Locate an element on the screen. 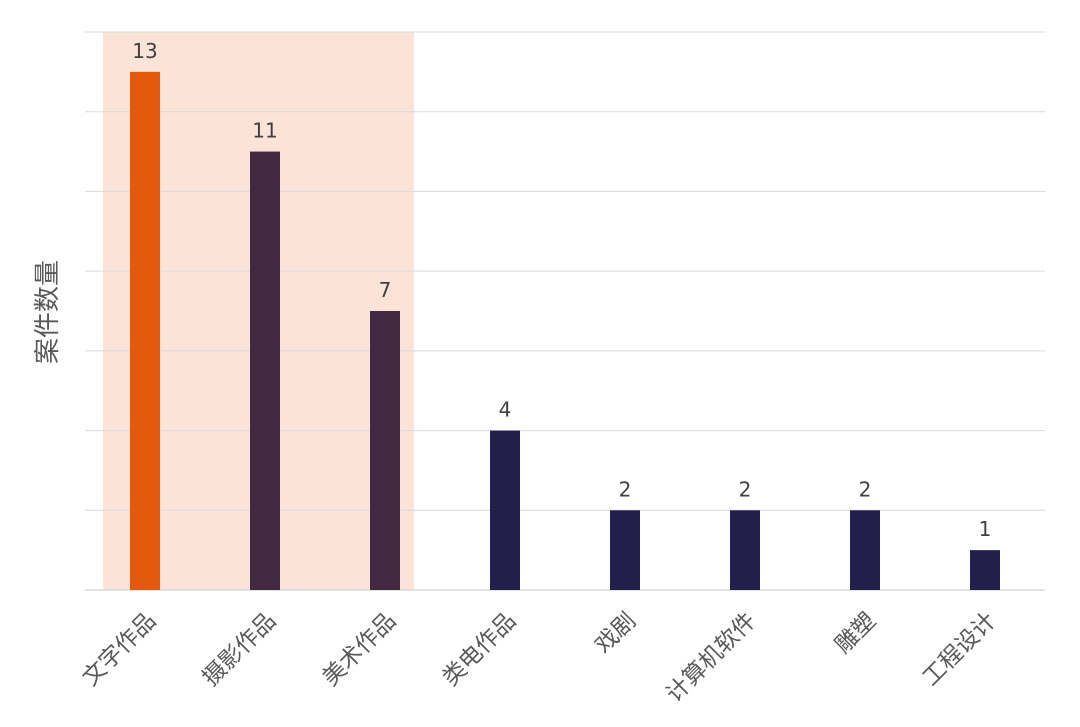 This screenshot has height=727, width=1080. x-tick-label: 戏剧 is located at coordinates (615, 633).